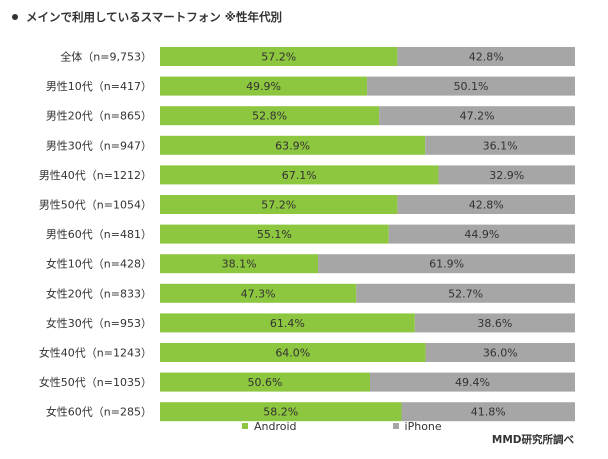 This screenshot has width=608, height=459. What do you see at coordinates (423, 426) in the screenshot?
I see `legend-label-iphone: iPhone` at bounding box center [423, 426].